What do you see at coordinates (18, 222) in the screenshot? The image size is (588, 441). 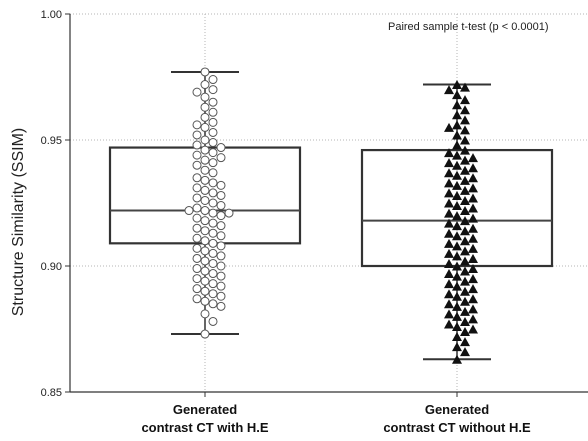 I see `y-axis-label: Structure Similarity (SSIM)` at bounding box center [18, 222].